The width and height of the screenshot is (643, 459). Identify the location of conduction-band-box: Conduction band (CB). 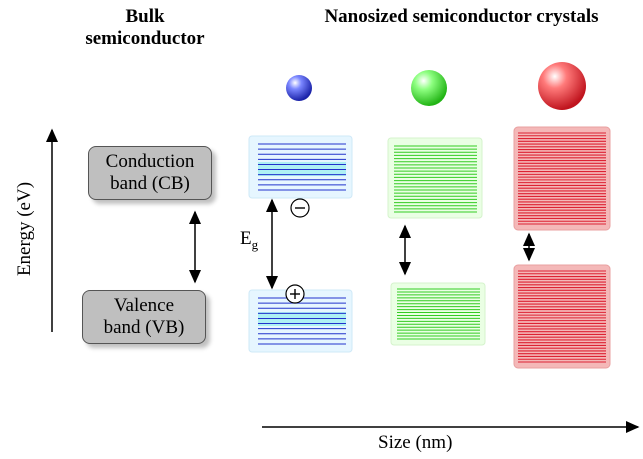
(150, 173).